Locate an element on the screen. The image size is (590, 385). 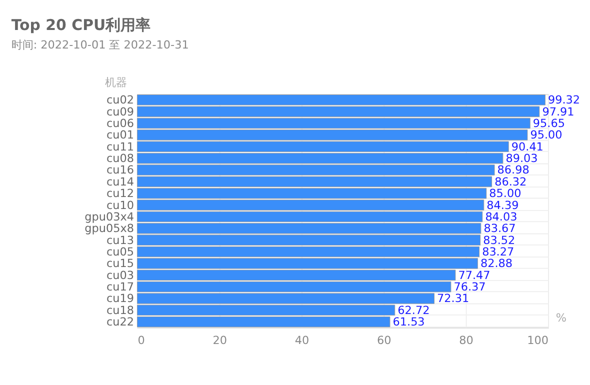
x-tick-label: 20 is located at coordinates (219, 340).